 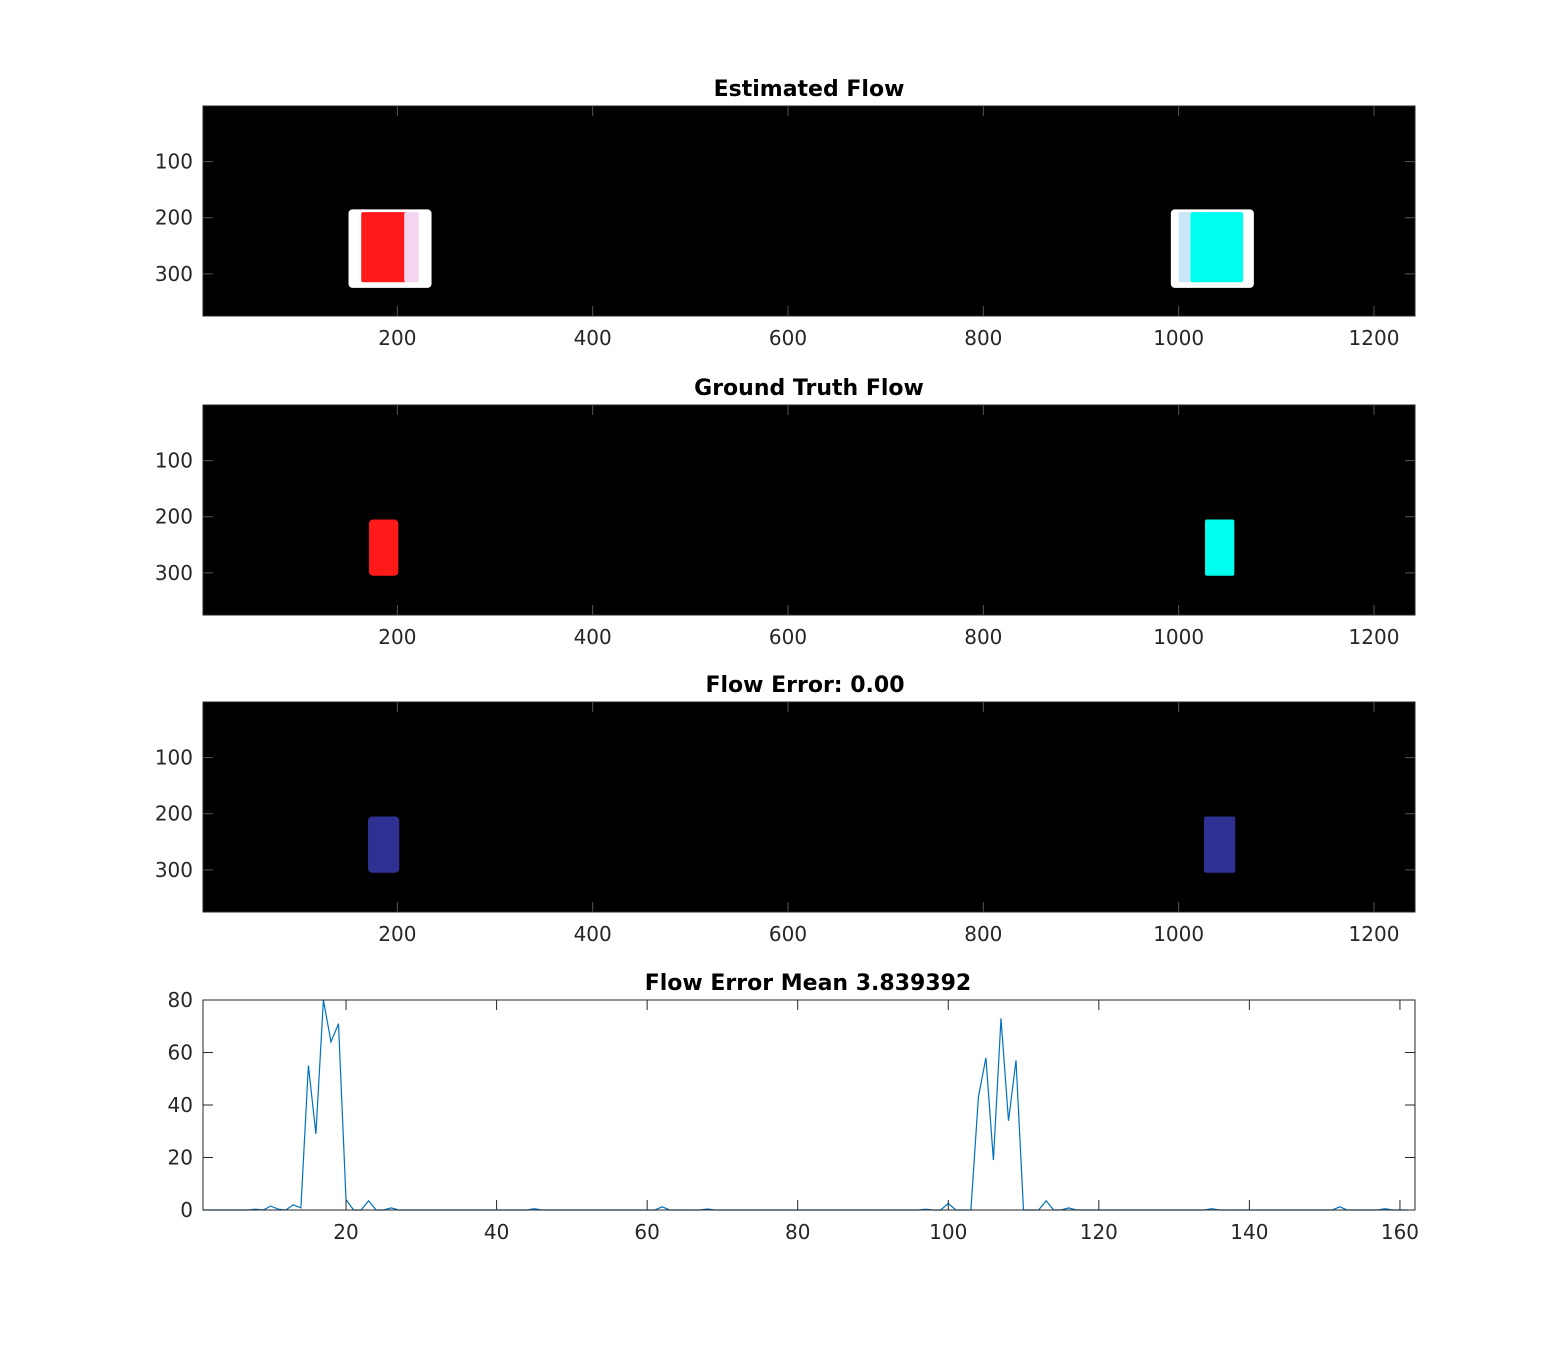 I want to click on x-tick-label: 100, so click(x=948, y=1232).